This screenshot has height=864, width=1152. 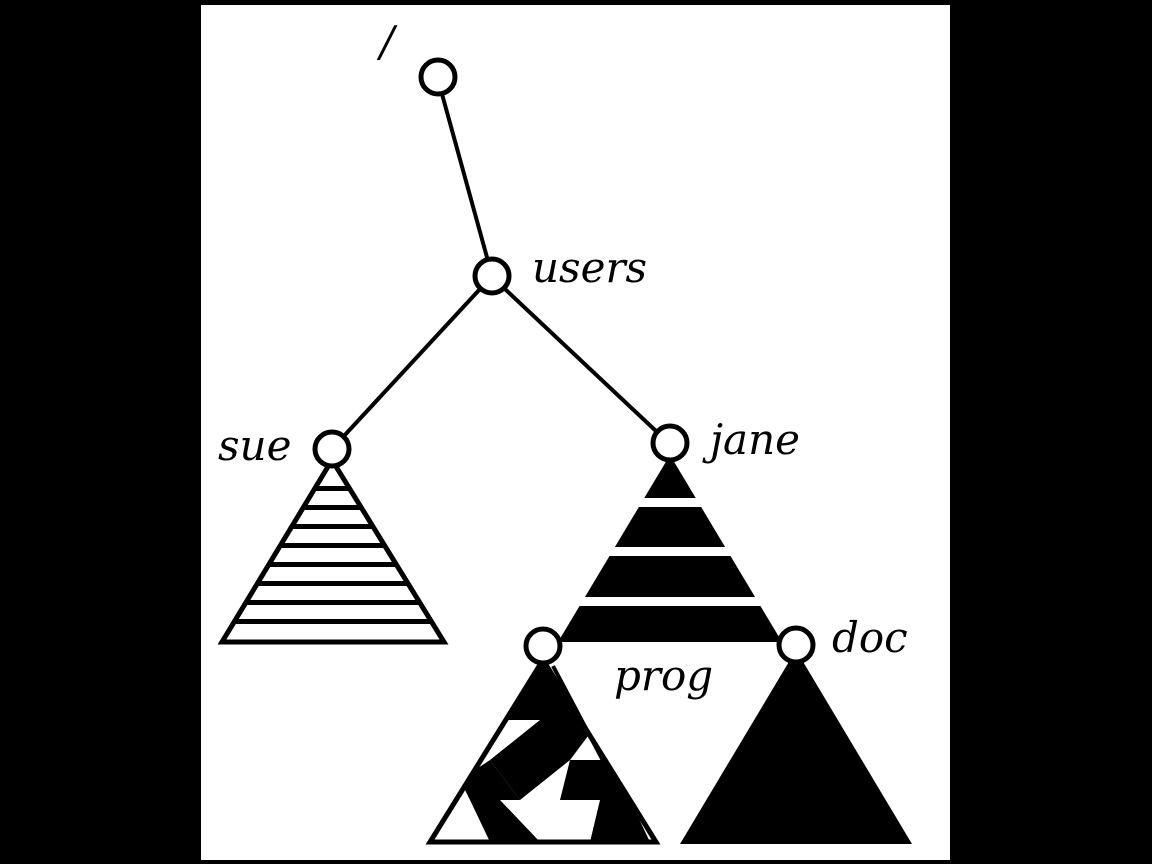 What do you see at coordinates (492, 276) in the screenshot?
I see `node-users` at bounding box center [492, 276].